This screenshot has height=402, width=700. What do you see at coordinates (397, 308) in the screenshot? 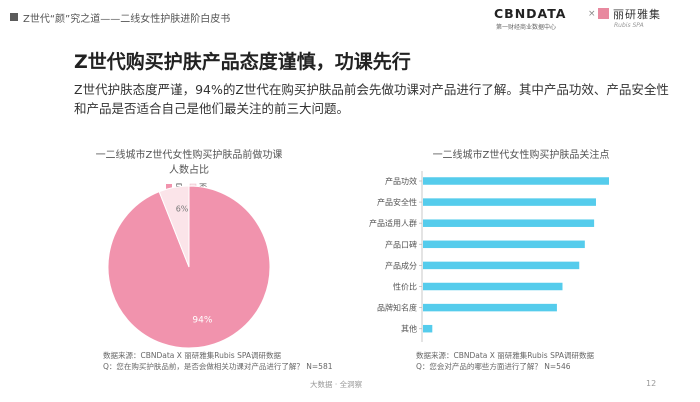
I see `bar-category-label-7: 品牌知名度` at bounding box center [397, 308].